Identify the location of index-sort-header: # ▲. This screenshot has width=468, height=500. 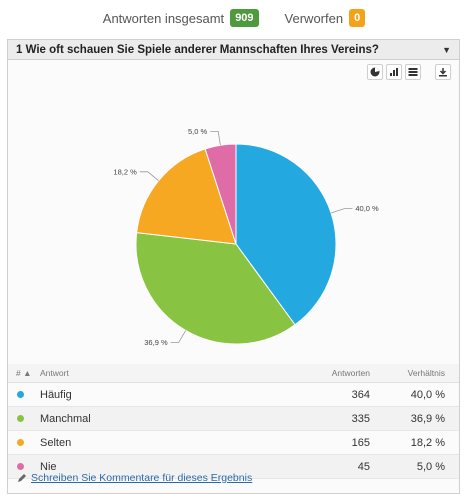
(23, 373).